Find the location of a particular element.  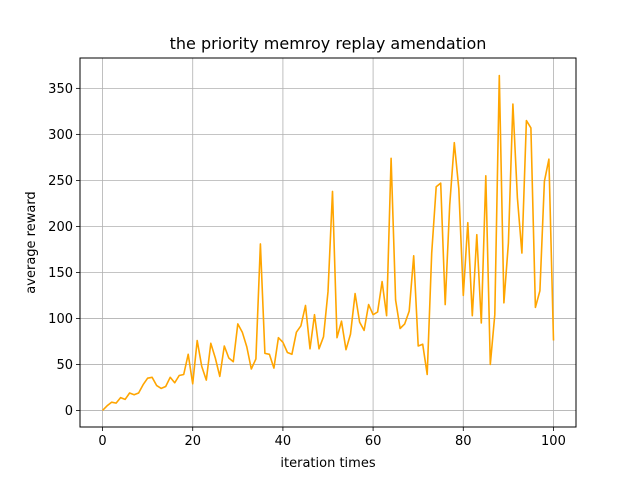

x-tick-label: 0 is located at coordinates (102, 441).